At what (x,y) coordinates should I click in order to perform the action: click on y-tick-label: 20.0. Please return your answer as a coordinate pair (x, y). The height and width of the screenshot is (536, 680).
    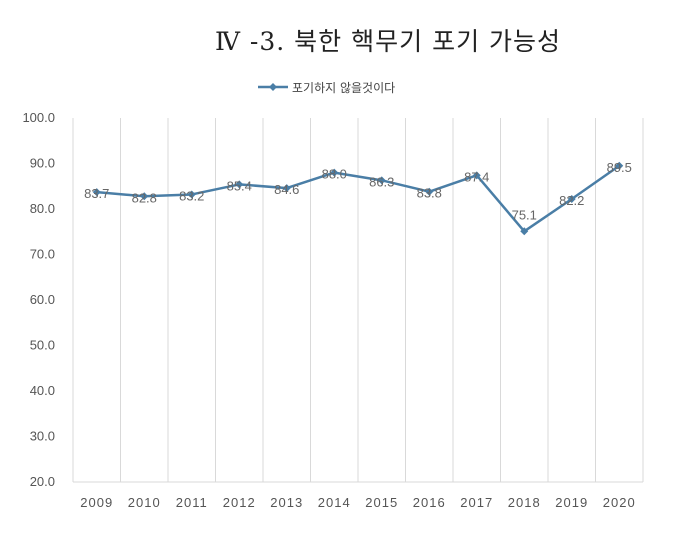
    Looking at the image, I should click on (42, 481).